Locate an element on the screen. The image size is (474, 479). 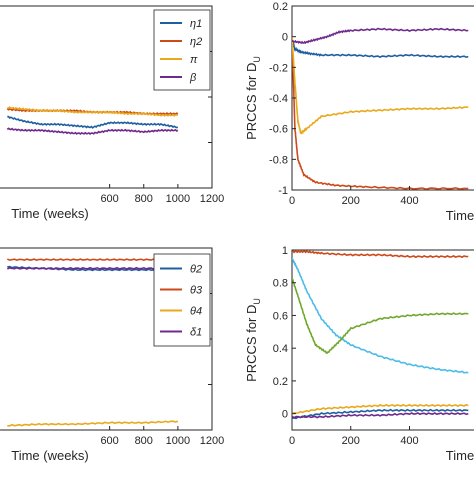
y-tick-label: 0.6 is located at coordinates (280, 316).